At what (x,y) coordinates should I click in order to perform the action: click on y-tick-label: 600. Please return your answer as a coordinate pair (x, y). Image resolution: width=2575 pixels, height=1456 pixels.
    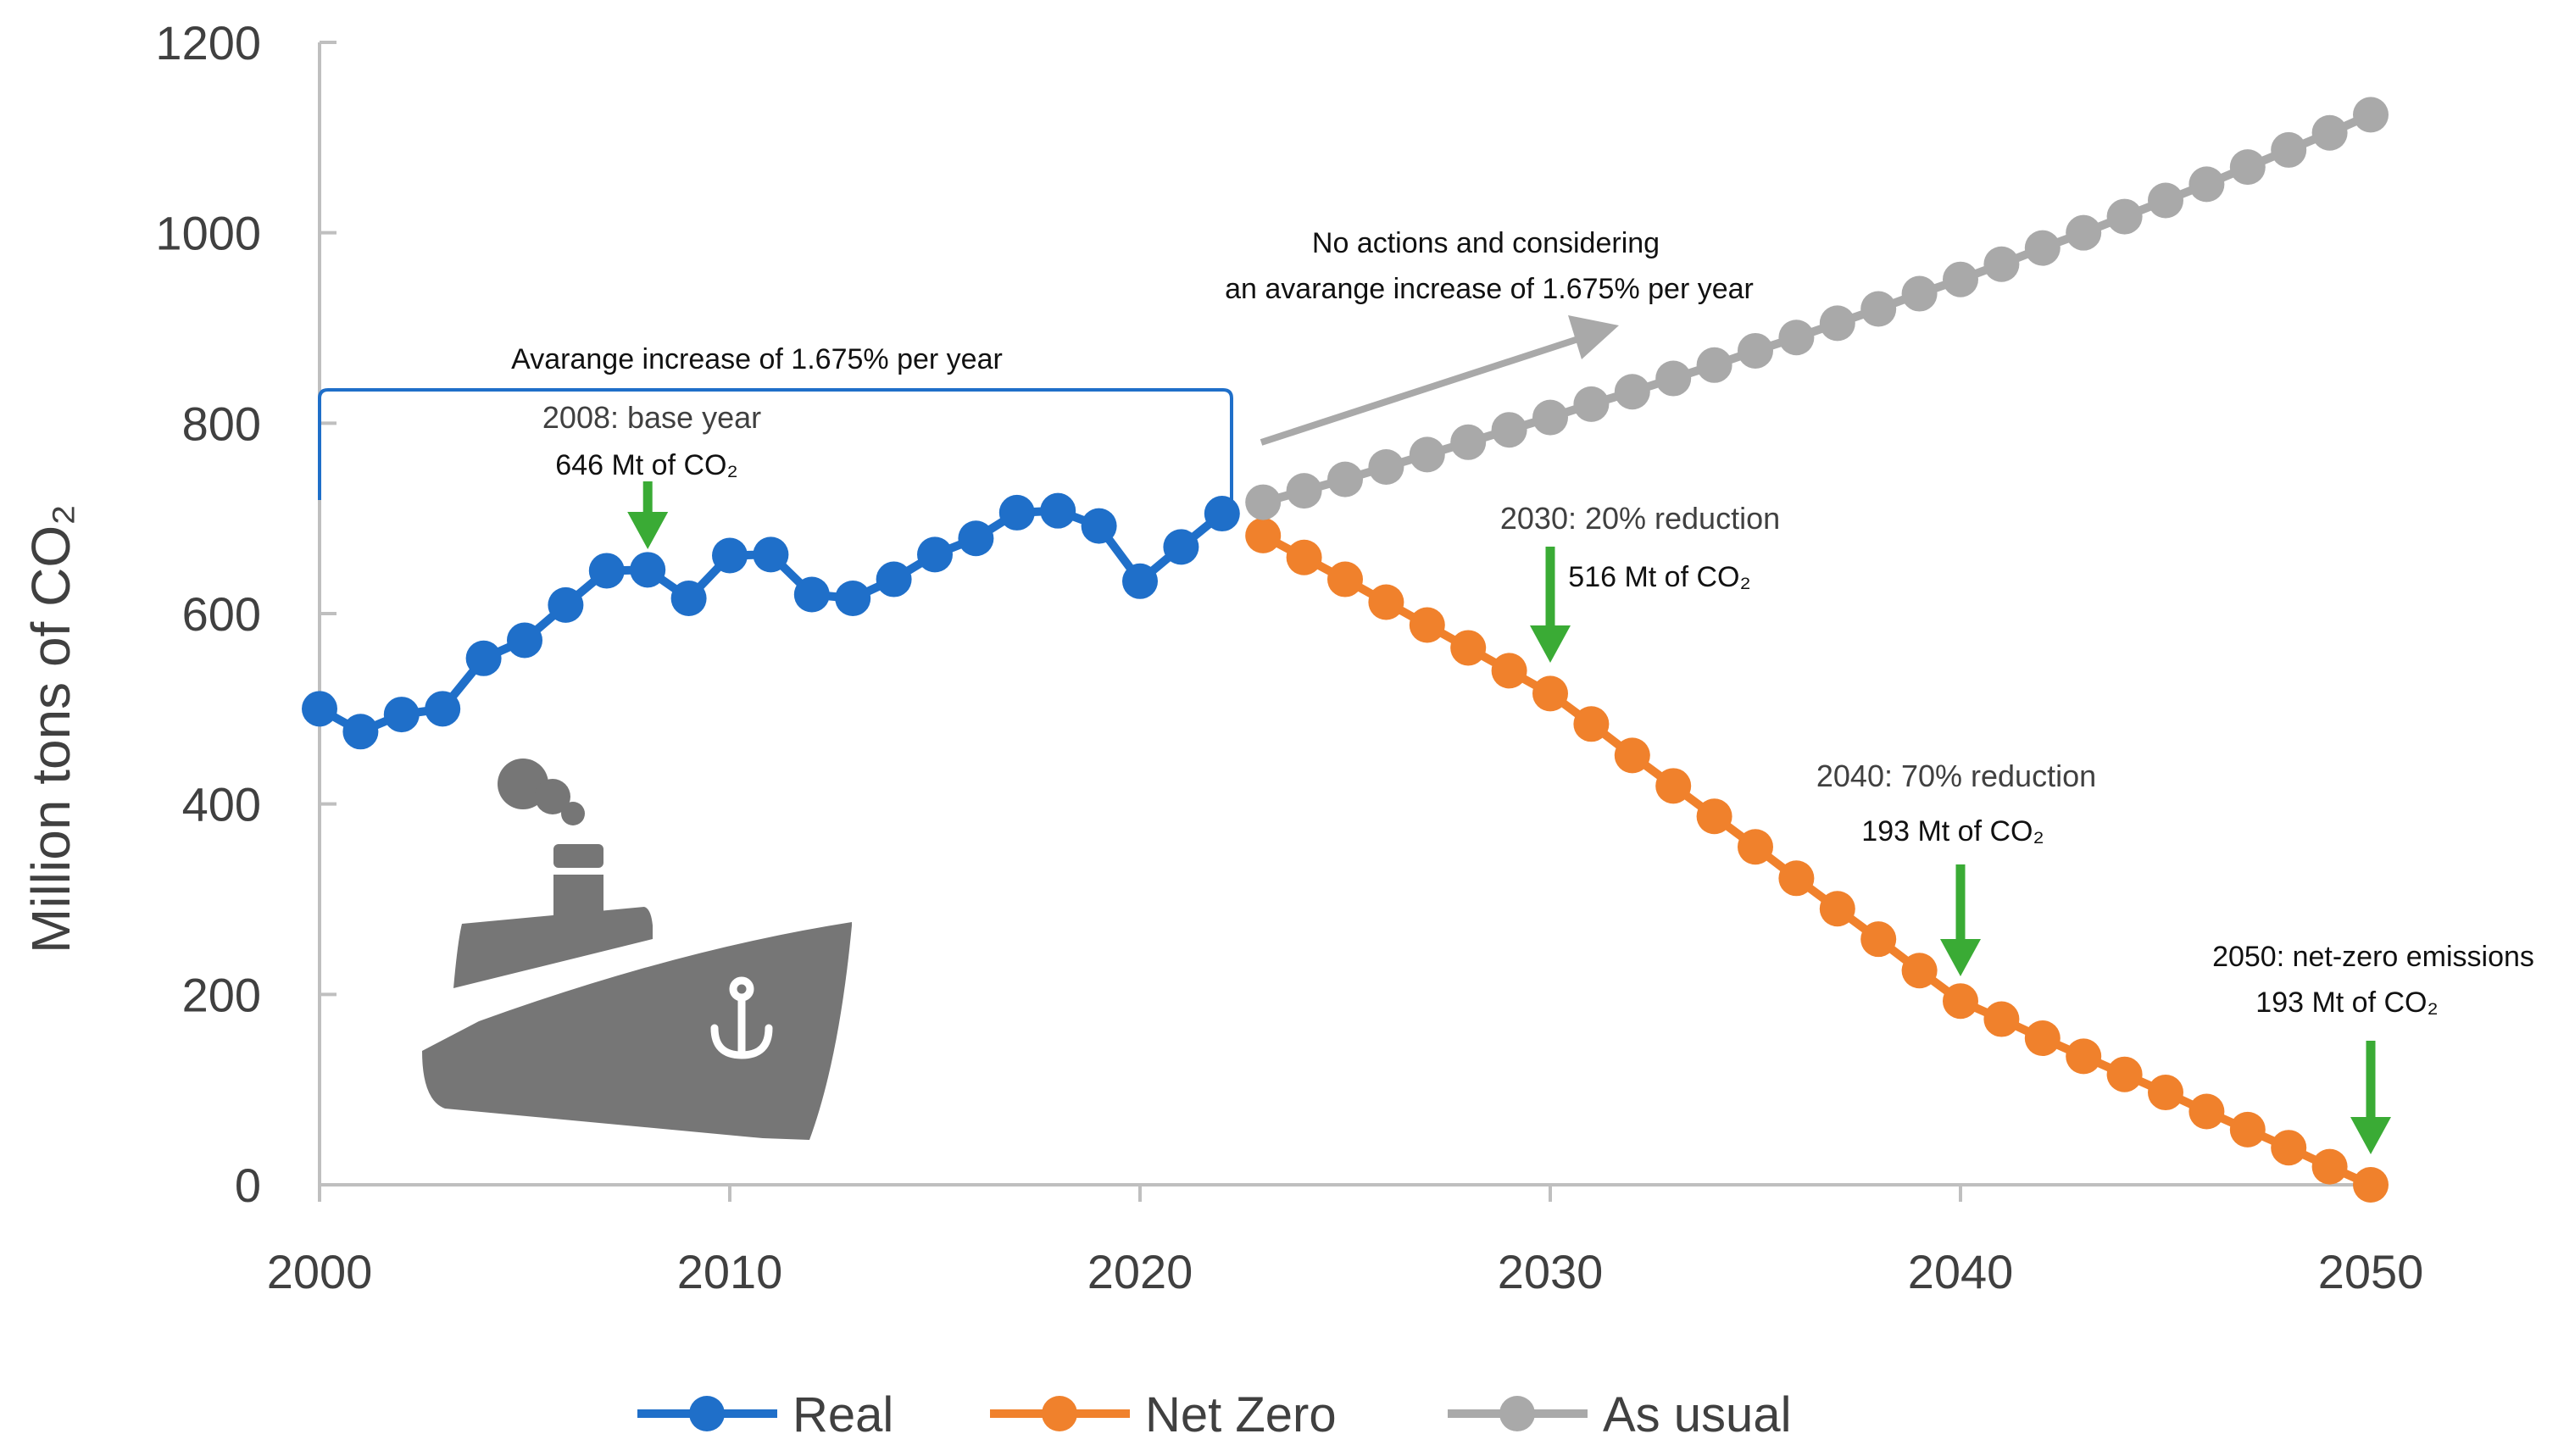
    Looking at the image, I should click on (221, 614).